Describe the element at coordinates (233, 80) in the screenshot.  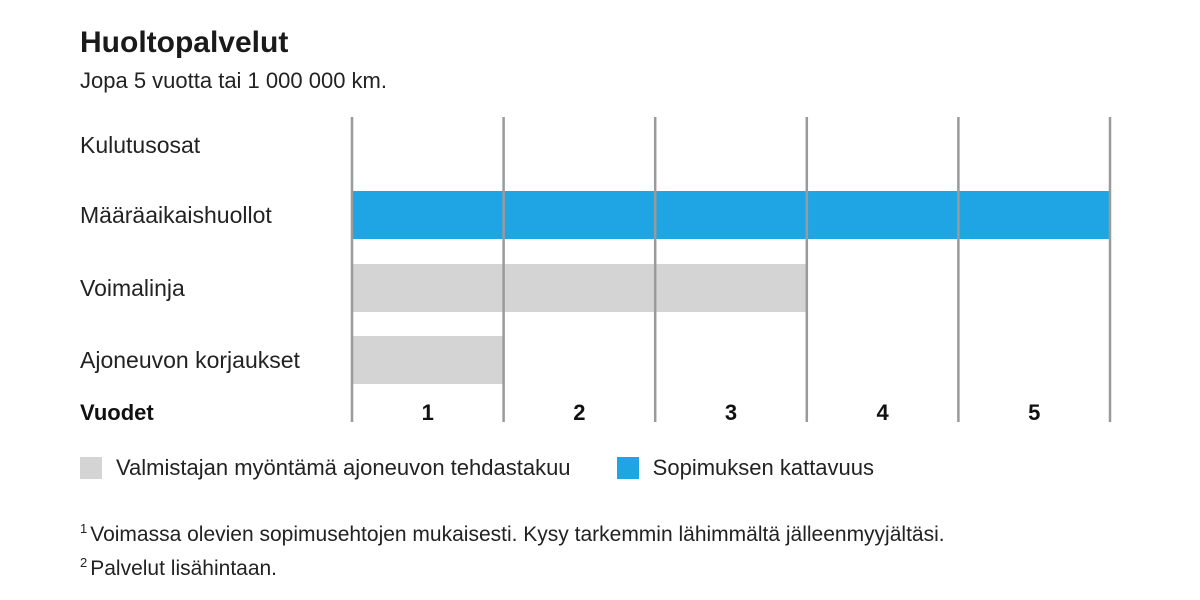
I see `chart-subtitle: Jopa 5 vuotta tai 1 000 000 km.` at that location.